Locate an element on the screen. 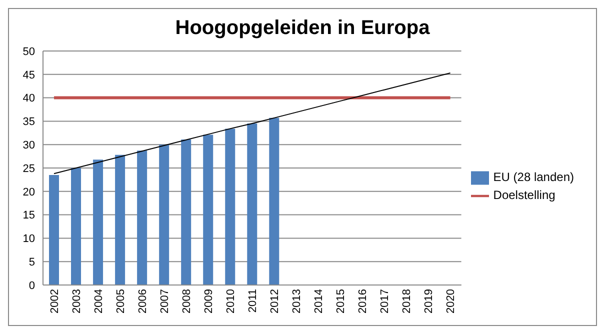 This screenshot has width=605, height=334. legend-label: EU (28 landen) is located at coordinates (533, 177).